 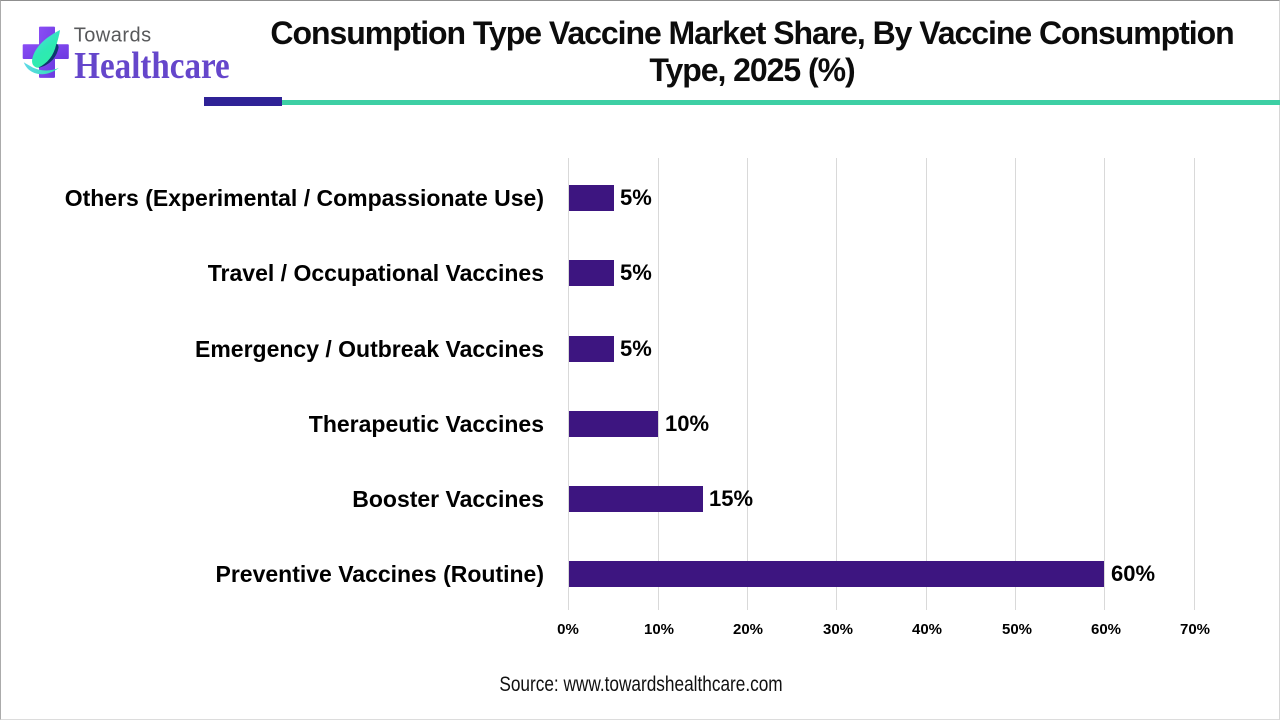 What do you see at coordinates (151, 65) in the screenshot?
I see `svg-text: Healthcare` at bounding box center [151, 65].